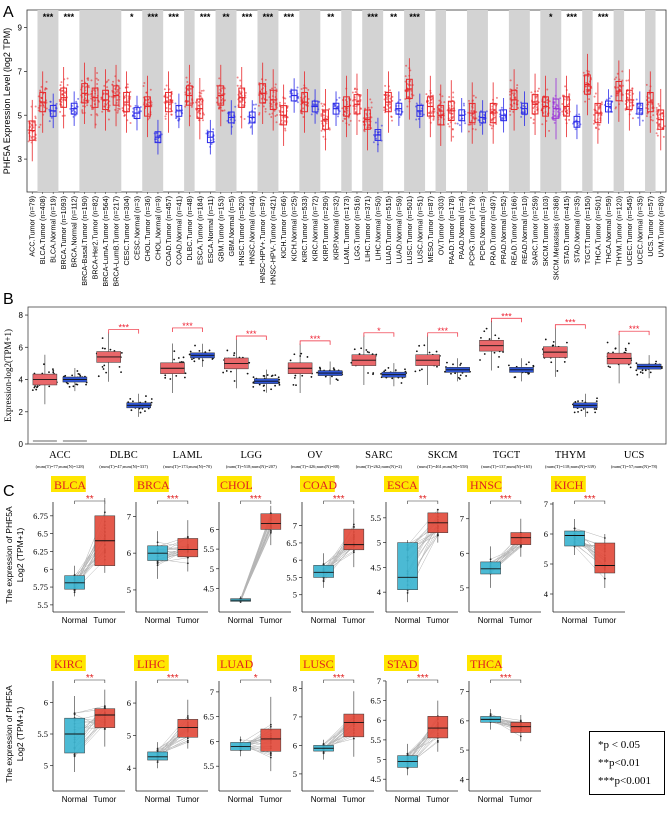 This screenshot has height=827, width=669. I want to click on x-tick-label: BRCA.Tumor (n=1093), so click(63, 232).